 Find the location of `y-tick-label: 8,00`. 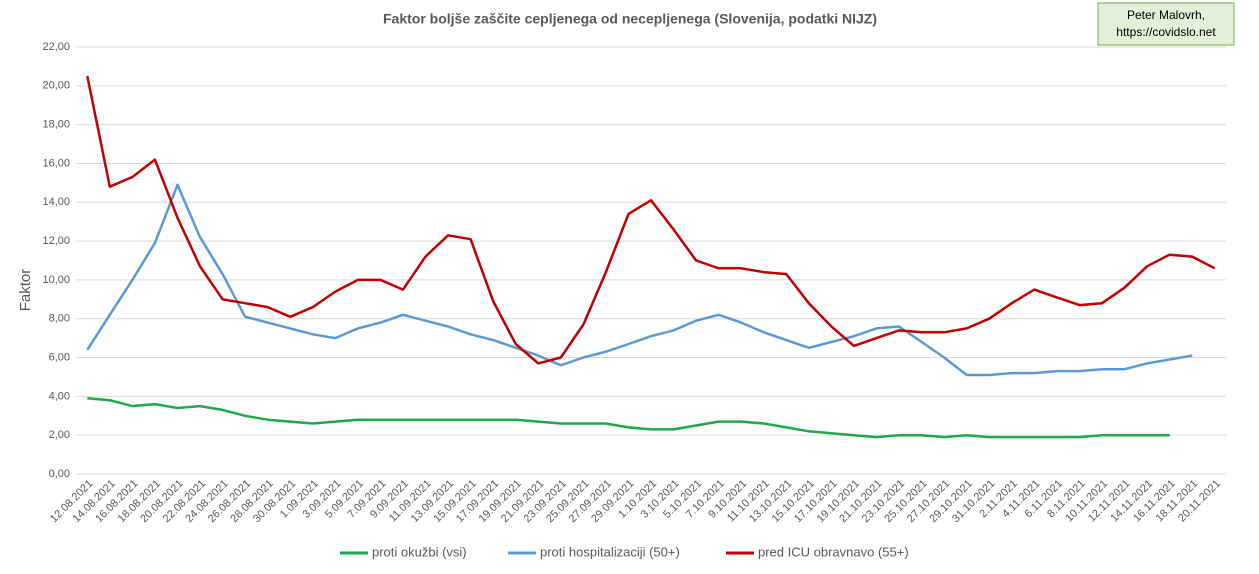

y-tick-label: 8,00 is located at coordinates (59, 319).